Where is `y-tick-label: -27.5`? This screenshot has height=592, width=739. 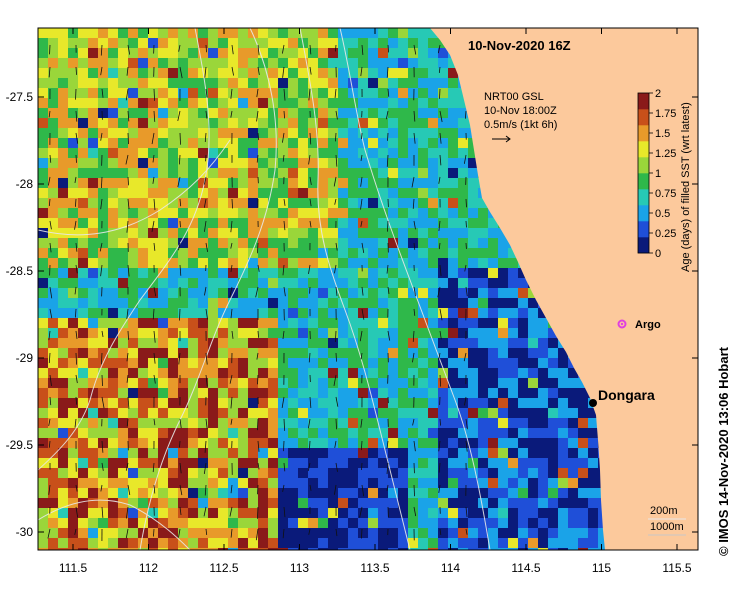 y-tick-label: -27.5 is located at coordinates (20, 97).